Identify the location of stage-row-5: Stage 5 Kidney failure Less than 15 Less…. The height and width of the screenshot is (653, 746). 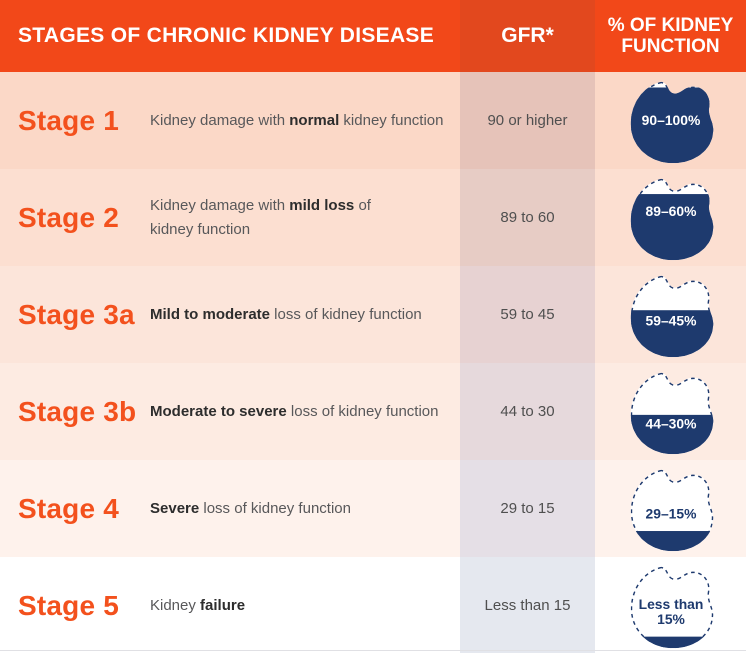
(373, 605).